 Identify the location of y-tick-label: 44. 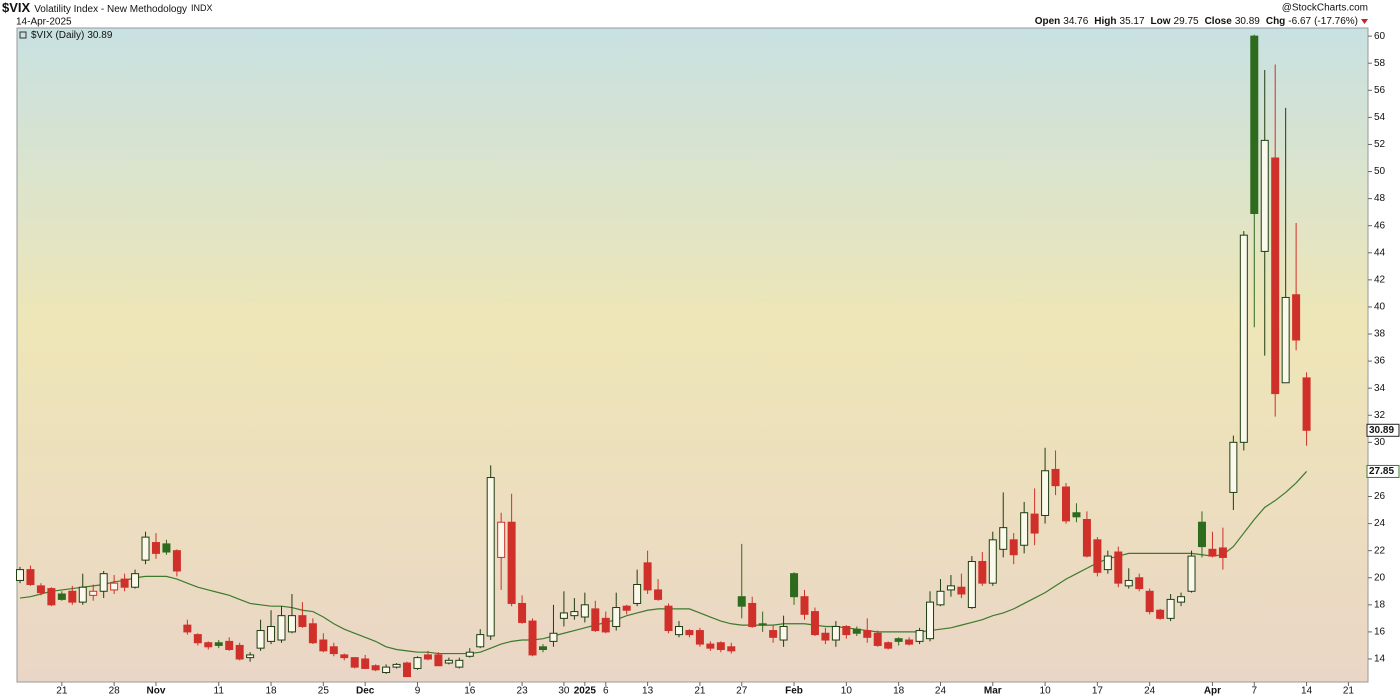
(1380, 252).